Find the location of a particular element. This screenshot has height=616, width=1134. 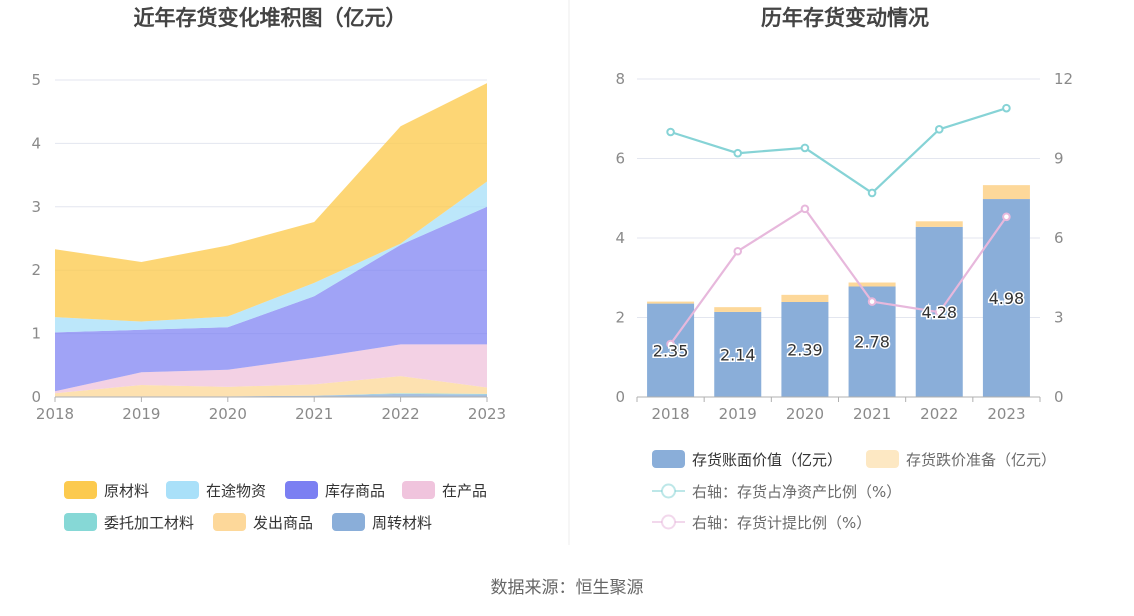

data-source-text: 数据来源：恒生聚源 is located at coordinates (567, 588).